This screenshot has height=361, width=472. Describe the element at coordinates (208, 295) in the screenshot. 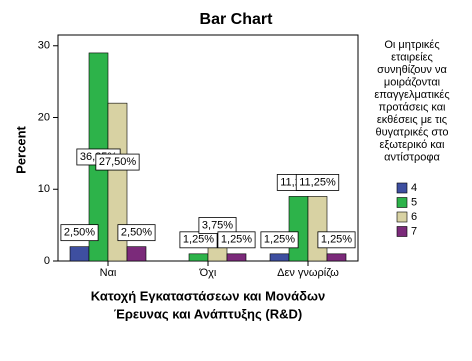

I see `x-axis-label: Κατοχή Εγκαταστάσεων και Μονάδων` at that location.